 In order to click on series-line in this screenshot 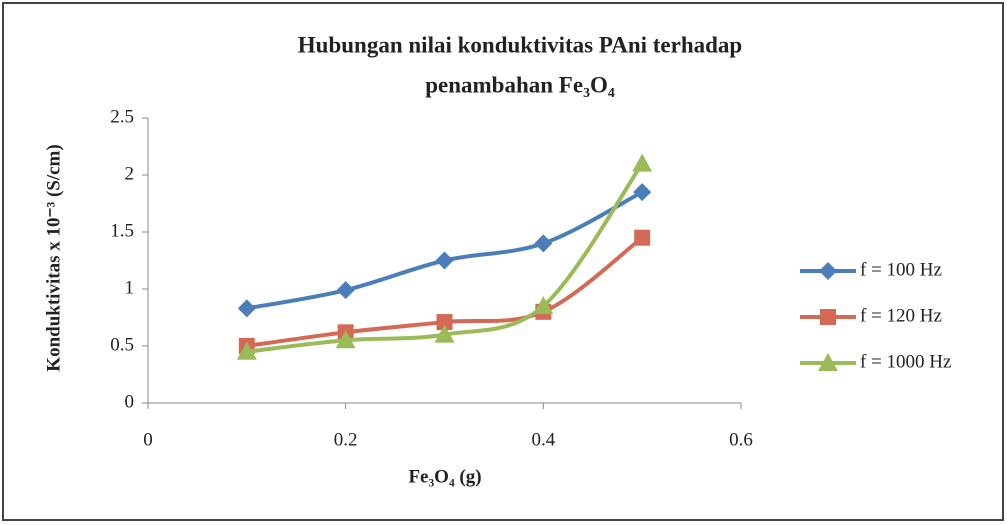, I will do `click(445, 258)`.